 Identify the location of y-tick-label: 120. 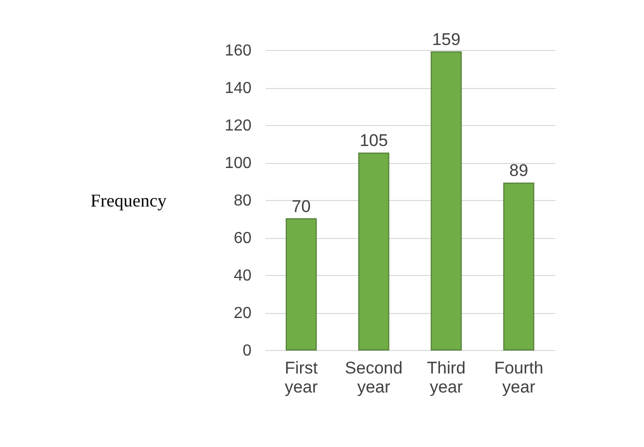
(238, 126).